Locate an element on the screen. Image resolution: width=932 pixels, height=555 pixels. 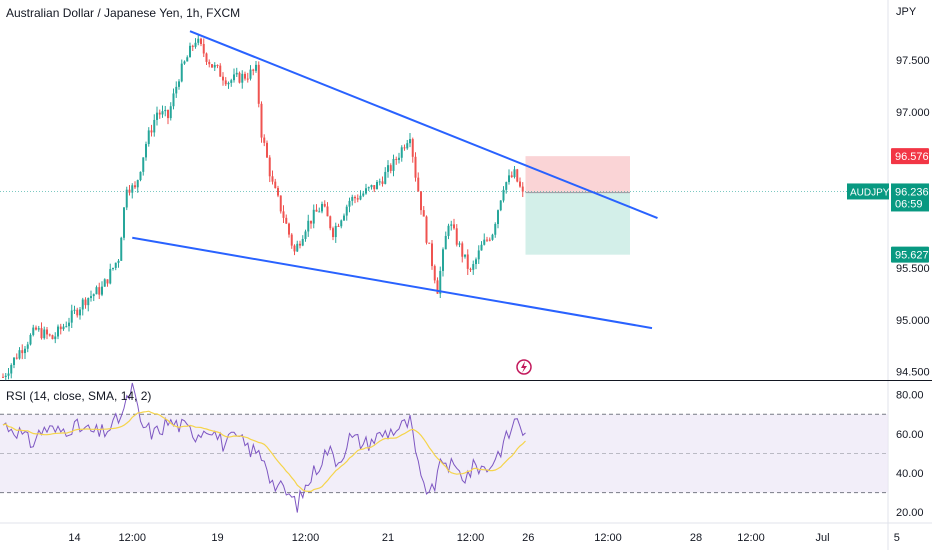
series-name: AUDJPY is located at coordinates (870, 192).